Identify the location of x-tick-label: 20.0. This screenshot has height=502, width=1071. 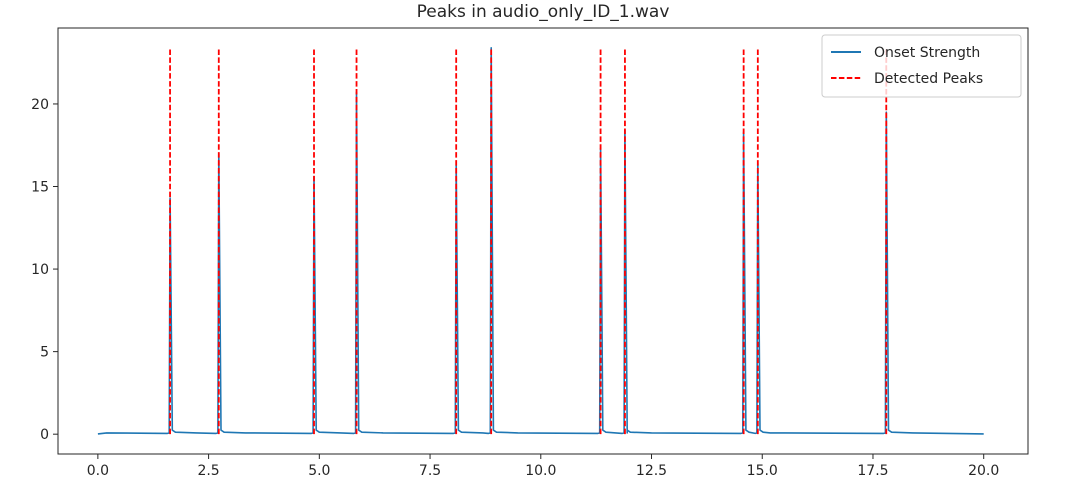
(983, 471).